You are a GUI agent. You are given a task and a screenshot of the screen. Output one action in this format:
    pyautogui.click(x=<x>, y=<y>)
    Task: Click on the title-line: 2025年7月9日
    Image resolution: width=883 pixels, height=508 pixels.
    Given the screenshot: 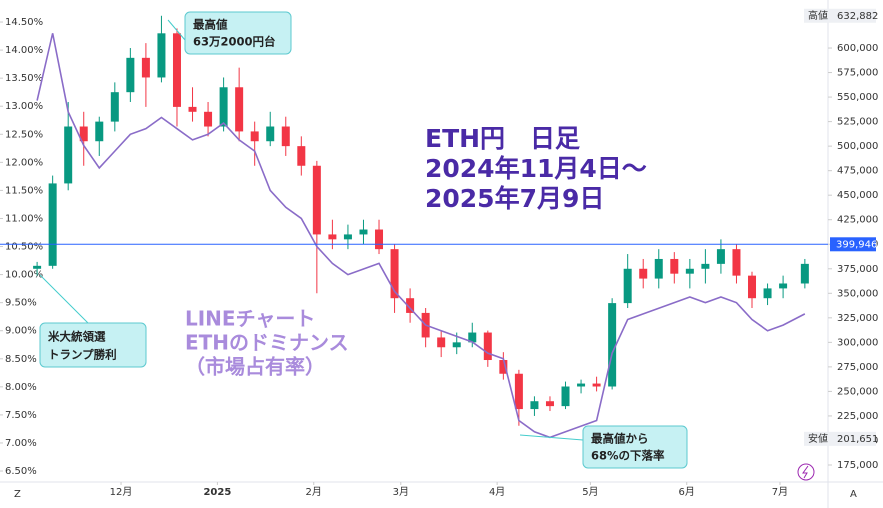 What is the action you would take?
    pyautogui.click(x=514, y=198)
    